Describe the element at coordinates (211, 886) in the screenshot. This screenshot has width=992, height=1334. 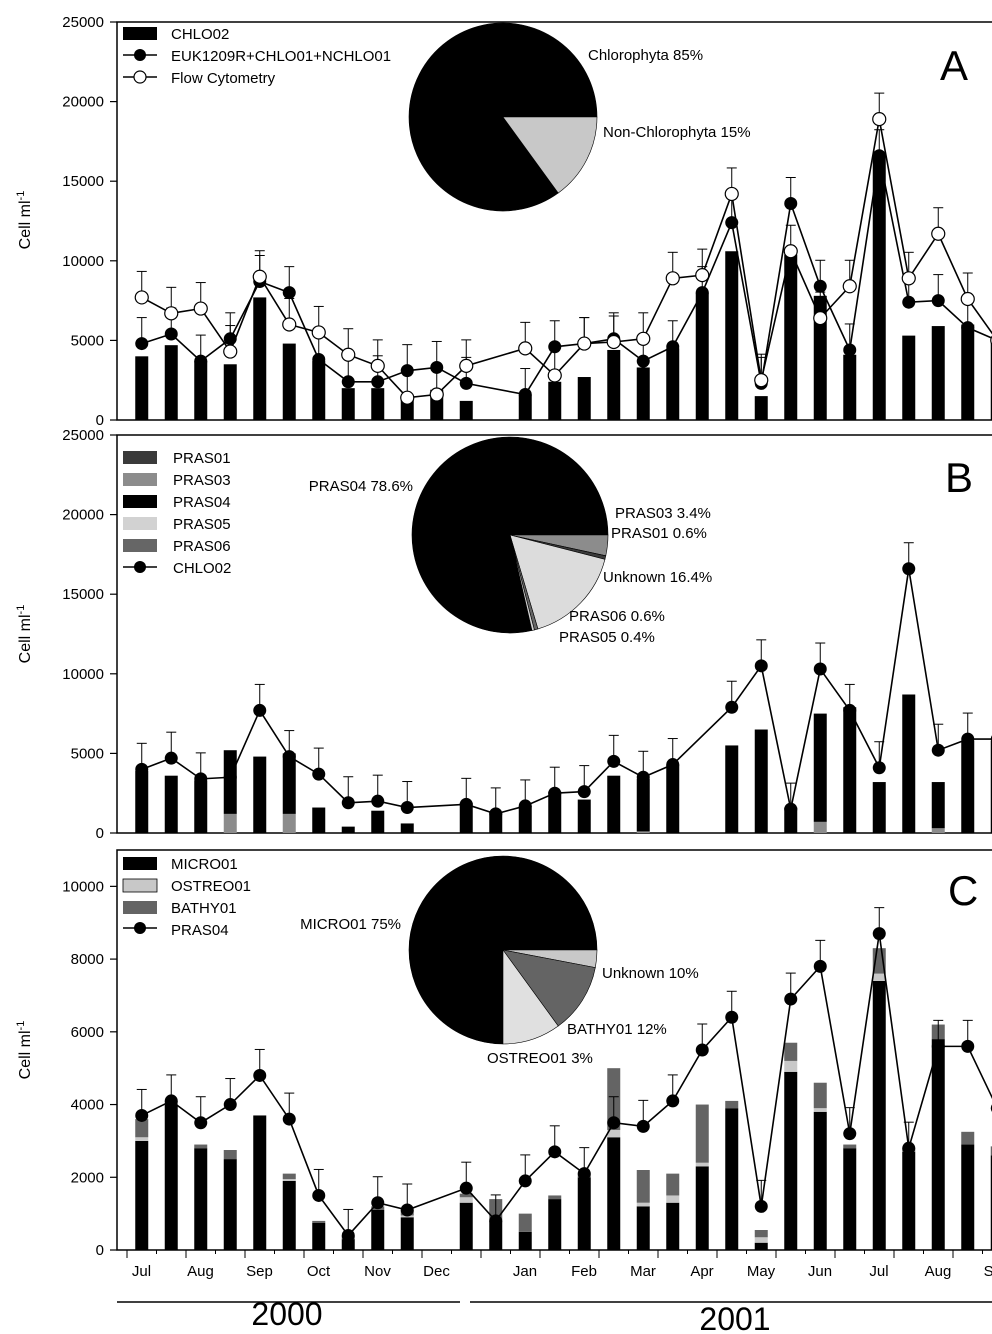
I see `legend-label: OSTREO01` at that location.